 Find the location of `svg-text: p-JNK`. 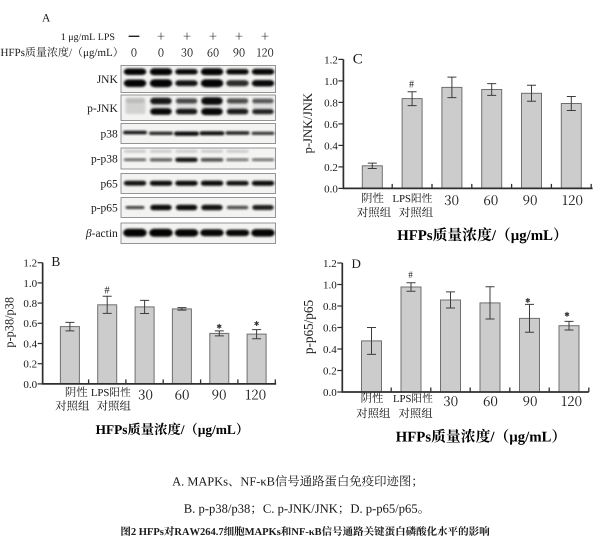

svg-text: p-JNK is located at coordinates (102, 109).